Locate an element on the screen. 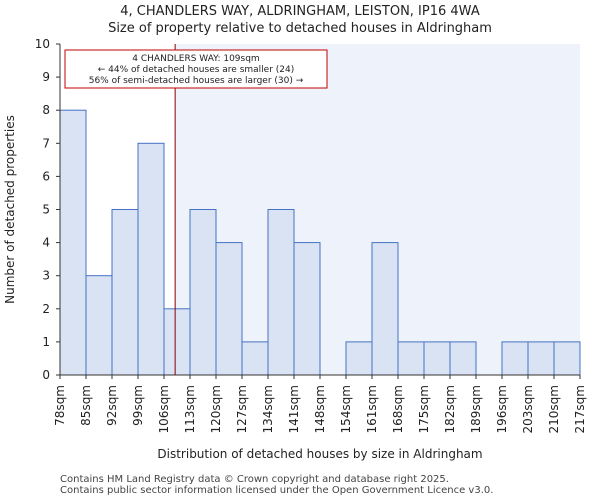  annotation-box is located at coordinates (196, 69).